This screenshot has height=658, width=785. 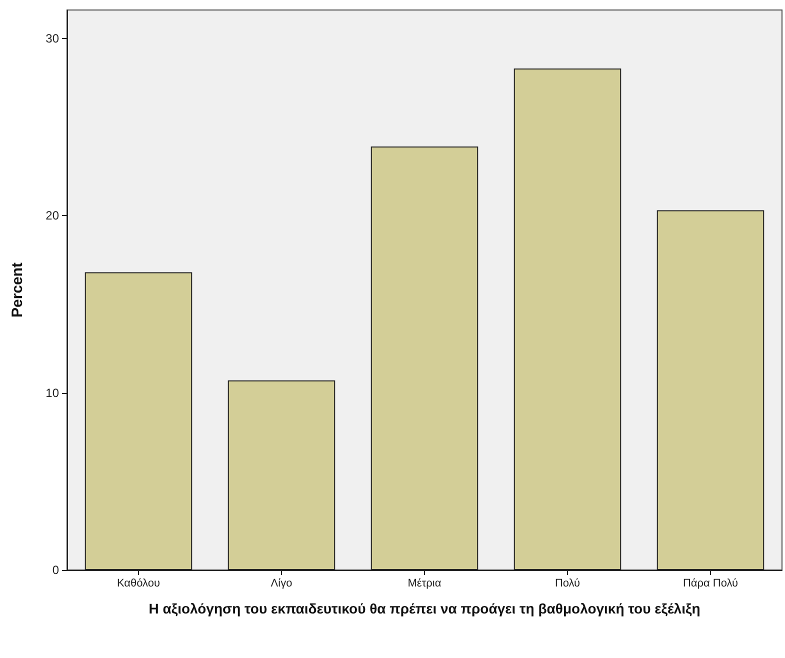 What do you see at coordinates (567, 584) in the screenshot?
I see `x-tick-label: Πολύ` at bounding box center [567, 584].